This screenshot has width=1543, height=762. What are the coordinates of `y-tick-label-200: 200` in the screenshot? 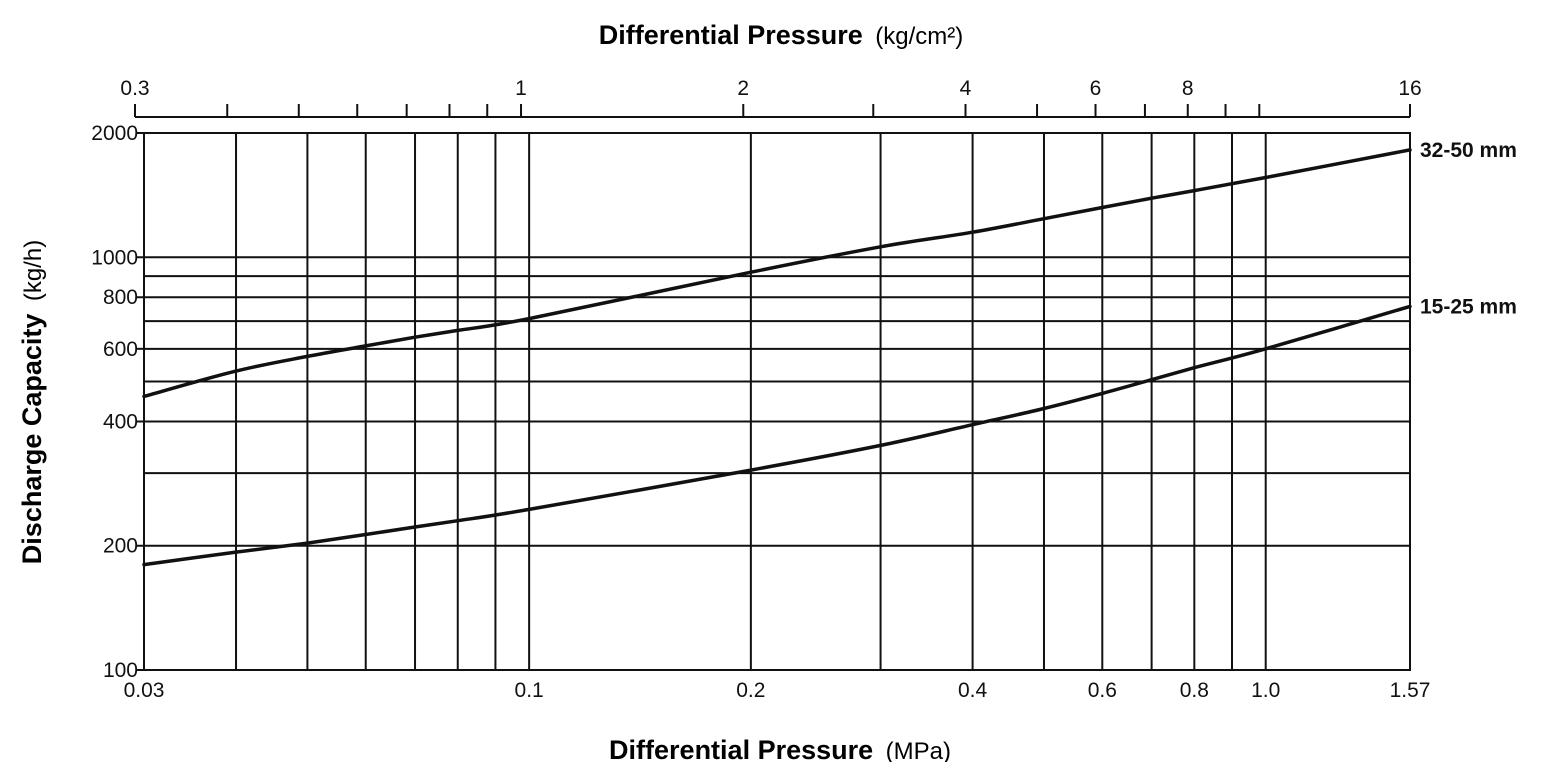 It's located at (120, 546).